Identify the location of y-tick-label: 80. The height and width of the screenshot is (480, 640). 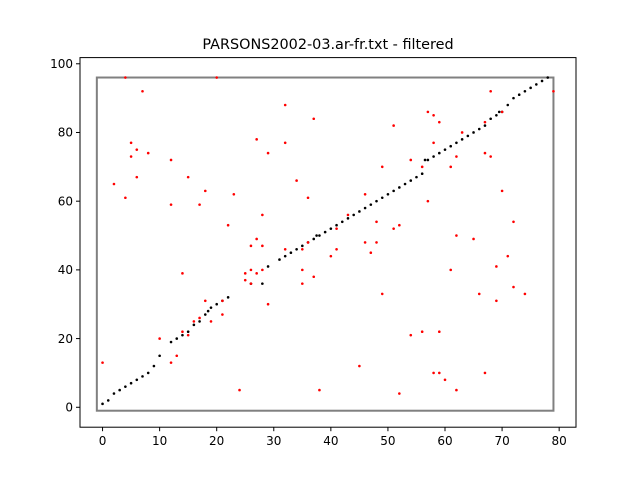
(65, 133).